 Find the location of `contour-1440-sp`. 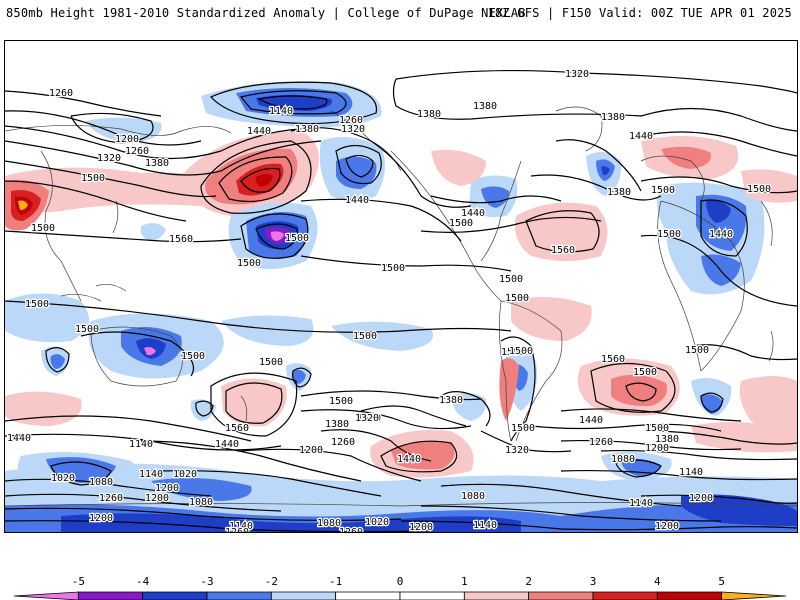

contour-1440-sp is located at coordinates (128, 428).